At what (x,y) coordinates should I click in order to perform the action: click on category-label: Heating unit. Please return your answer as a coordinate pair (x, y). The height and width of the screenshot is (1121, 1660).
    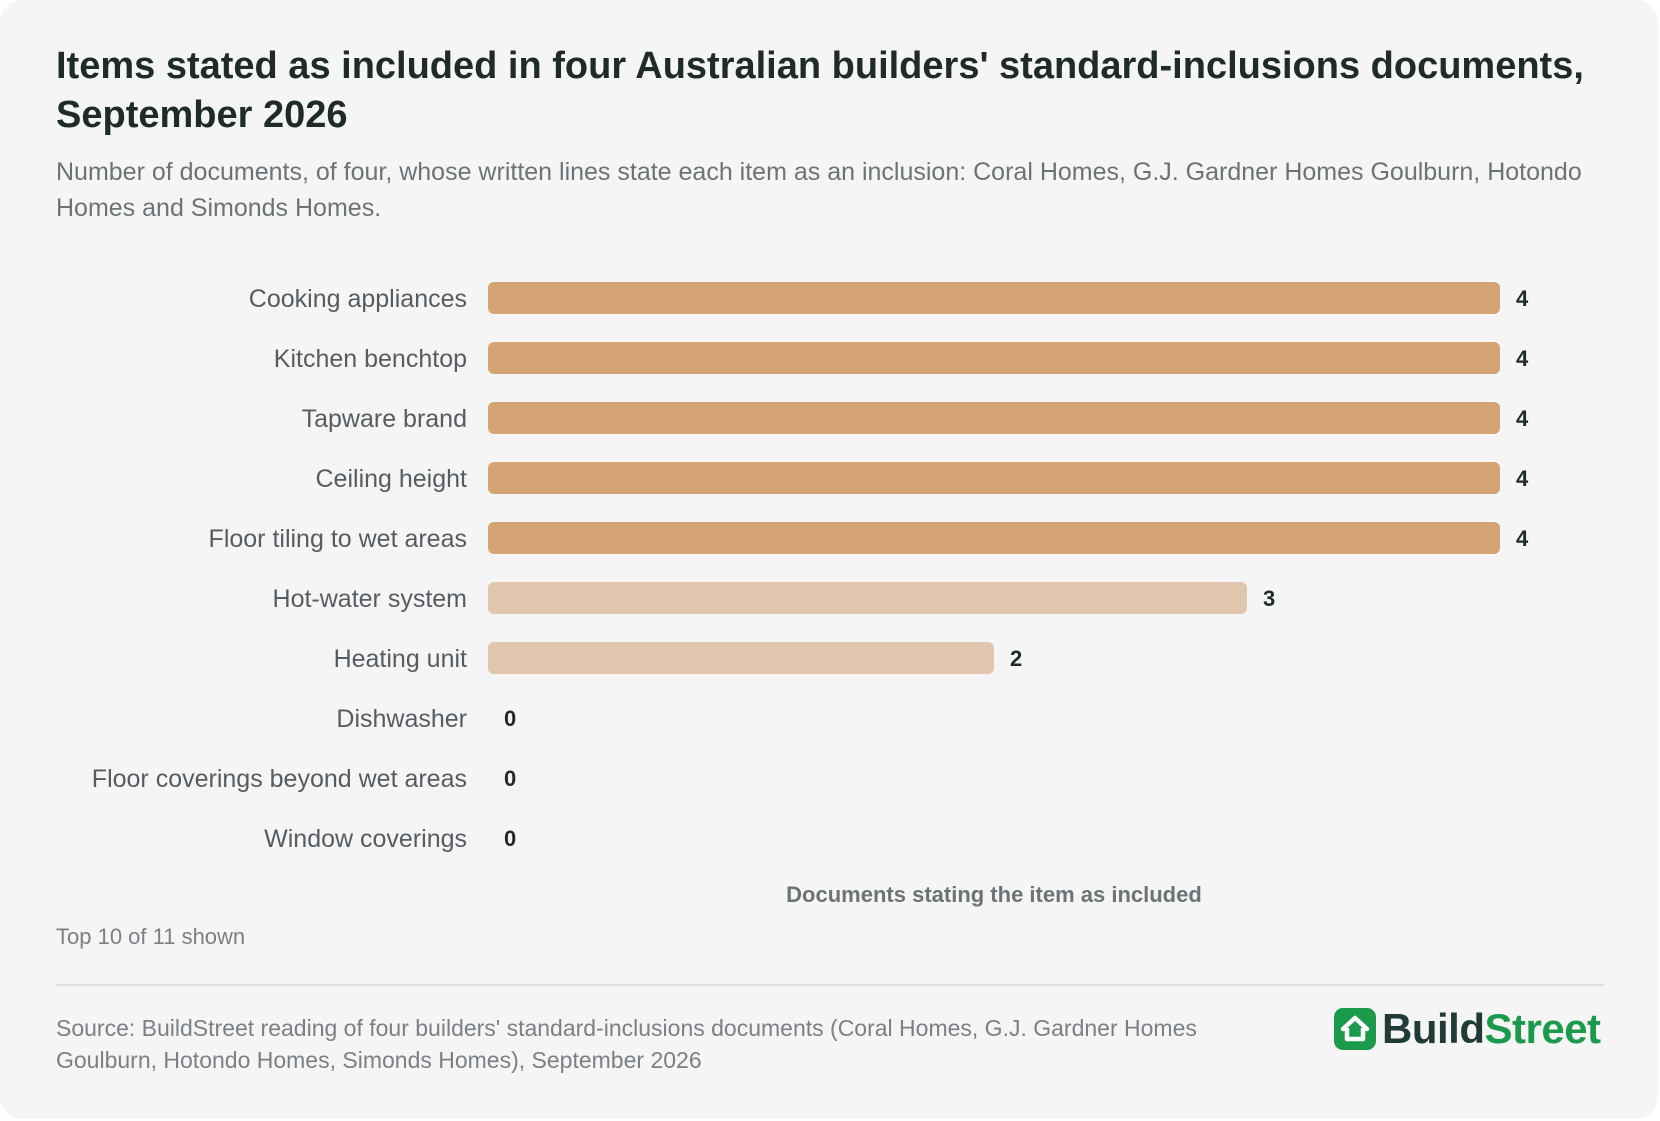
    Looking at the image, I should click on (400, 659).